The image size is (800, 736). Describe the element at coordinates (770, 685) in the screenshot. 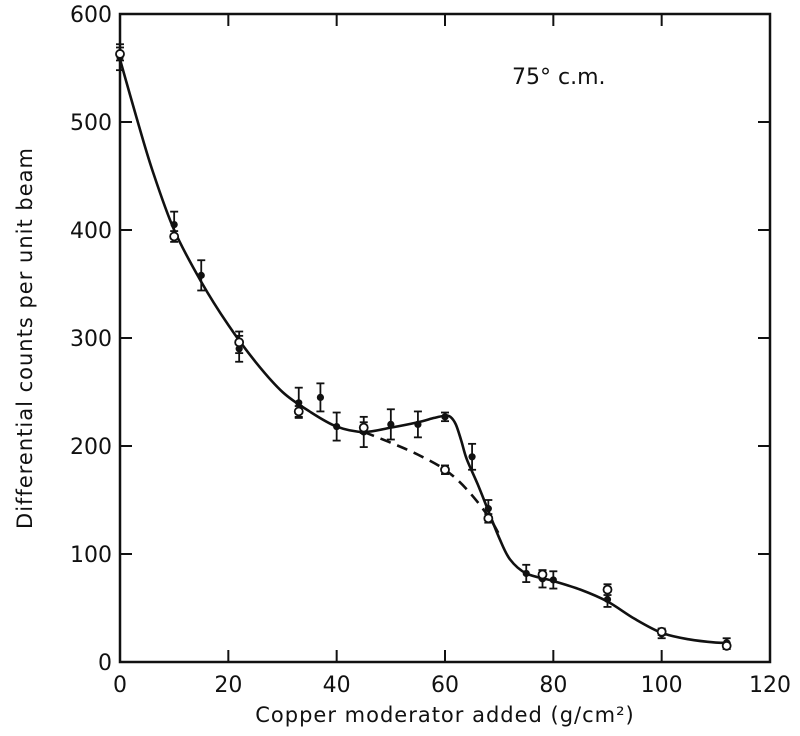

I see `x-tick-label: 120` at that location.